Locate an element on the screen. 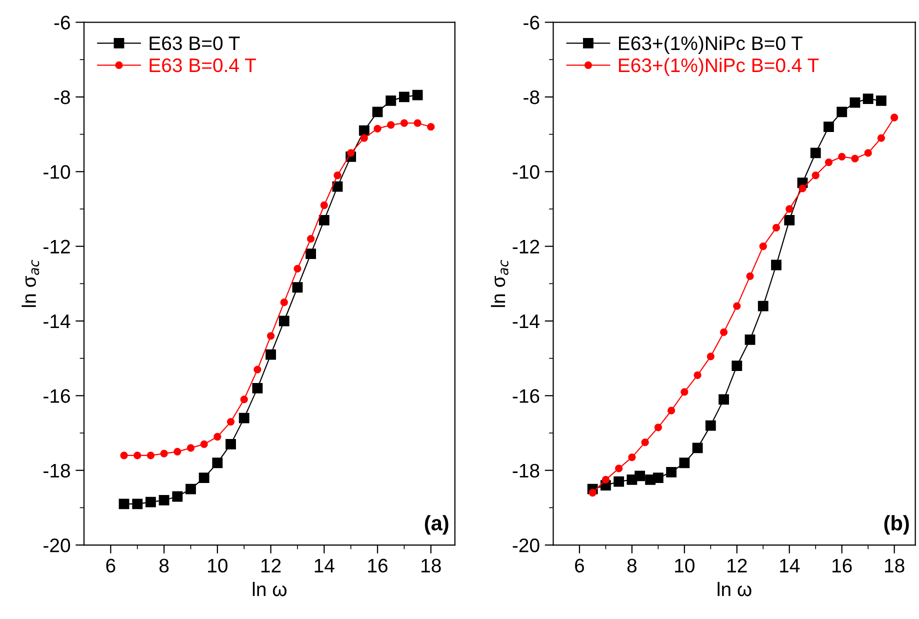  x-tick-label: 14 is located at coordinates (324, 565).